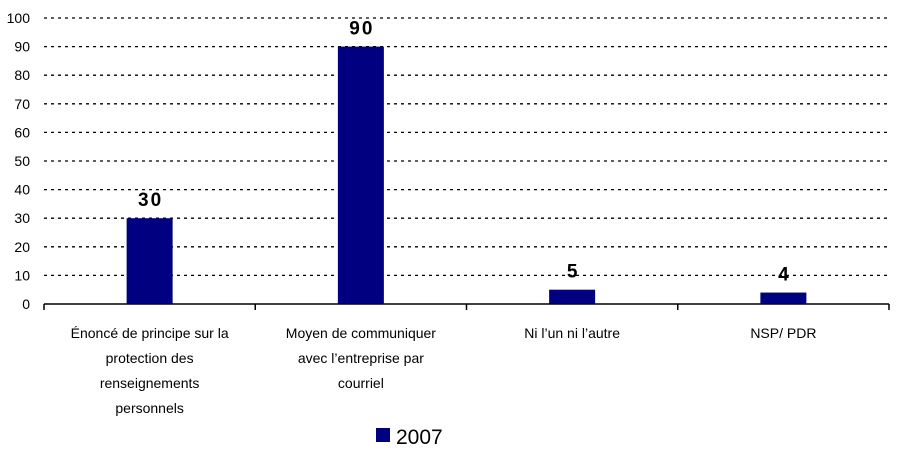 This screenshot has height=451, width=897. What do you see at coordinates (419, 437) in the screenshot?
I see `legend-label: 2007` at bounding box center [419, 437].